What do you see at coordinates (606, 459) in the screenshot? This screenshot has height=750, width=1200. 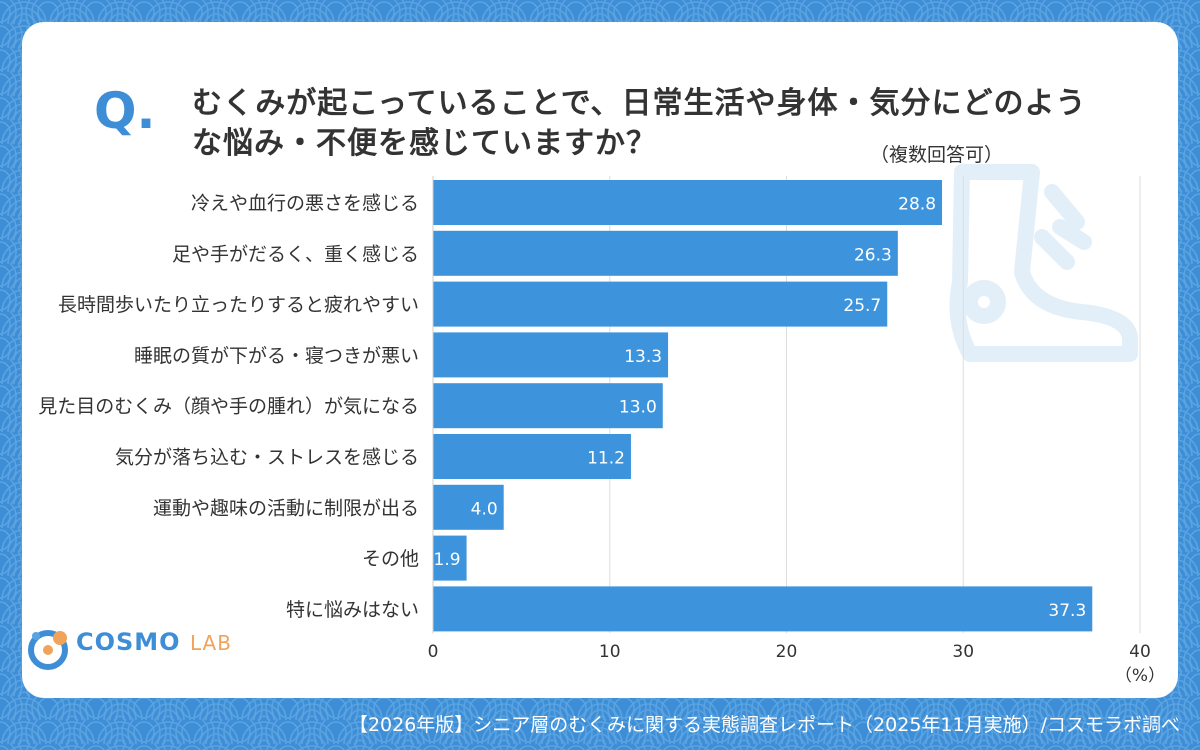 I see `value-label: 11.2` at bounding box center [606, 459].